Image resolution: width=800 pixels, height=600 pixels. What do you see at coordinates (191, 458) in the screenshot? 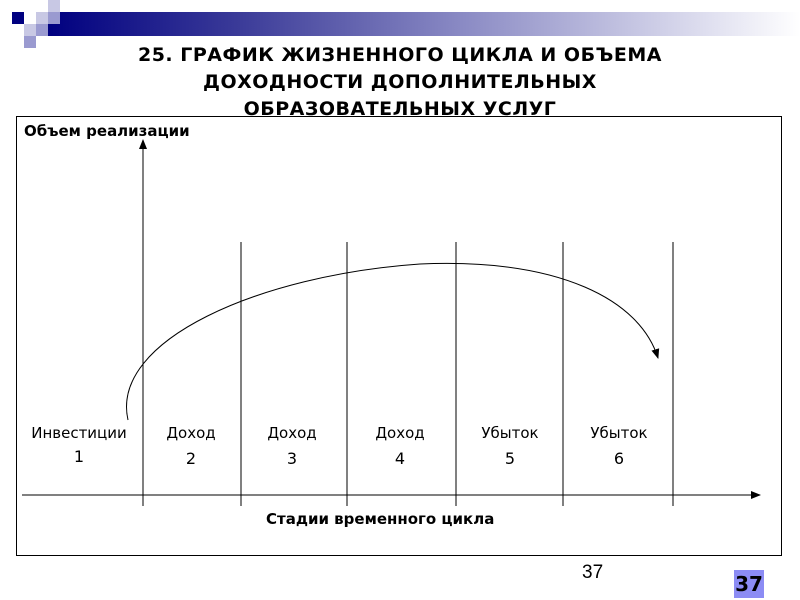
I see `stage-number: 2` at bounding box center [191, 458].